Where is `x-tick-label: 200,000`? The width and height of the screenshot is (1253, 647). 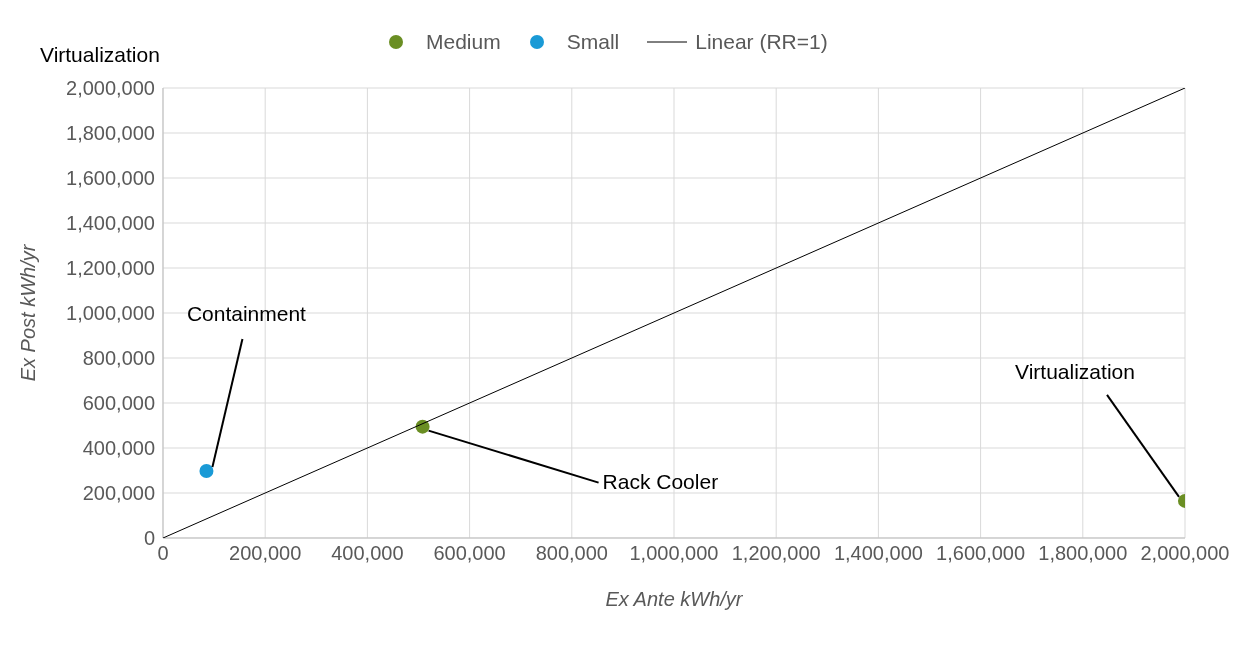 x-tick-label: 200,000 is located at coordinates (265, 553).